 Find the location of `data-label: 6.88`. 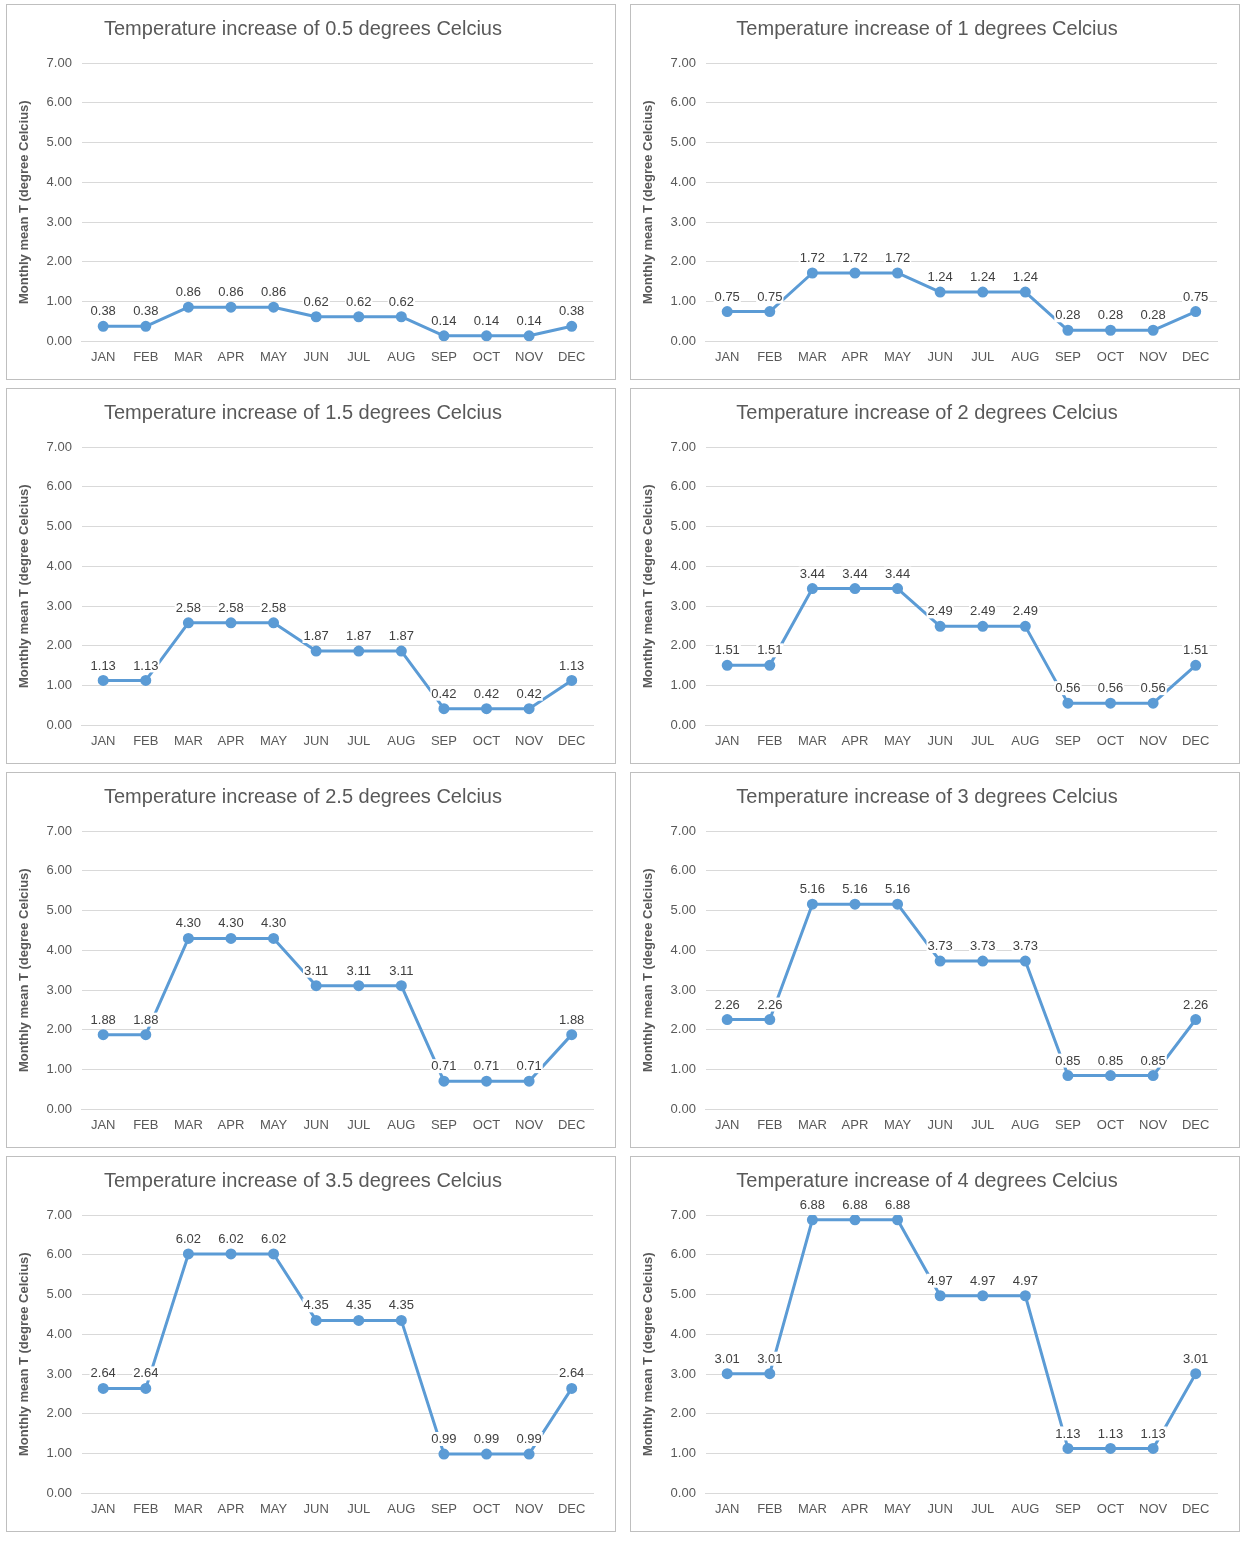

data-label: 6.88 is located at coordinates (855, 1204).